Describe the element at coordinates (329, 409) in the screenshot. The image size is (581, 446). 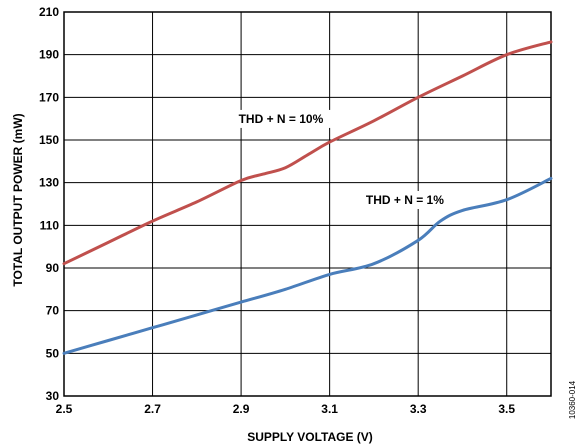
I see `x-tick-label: 3.1` at that location.